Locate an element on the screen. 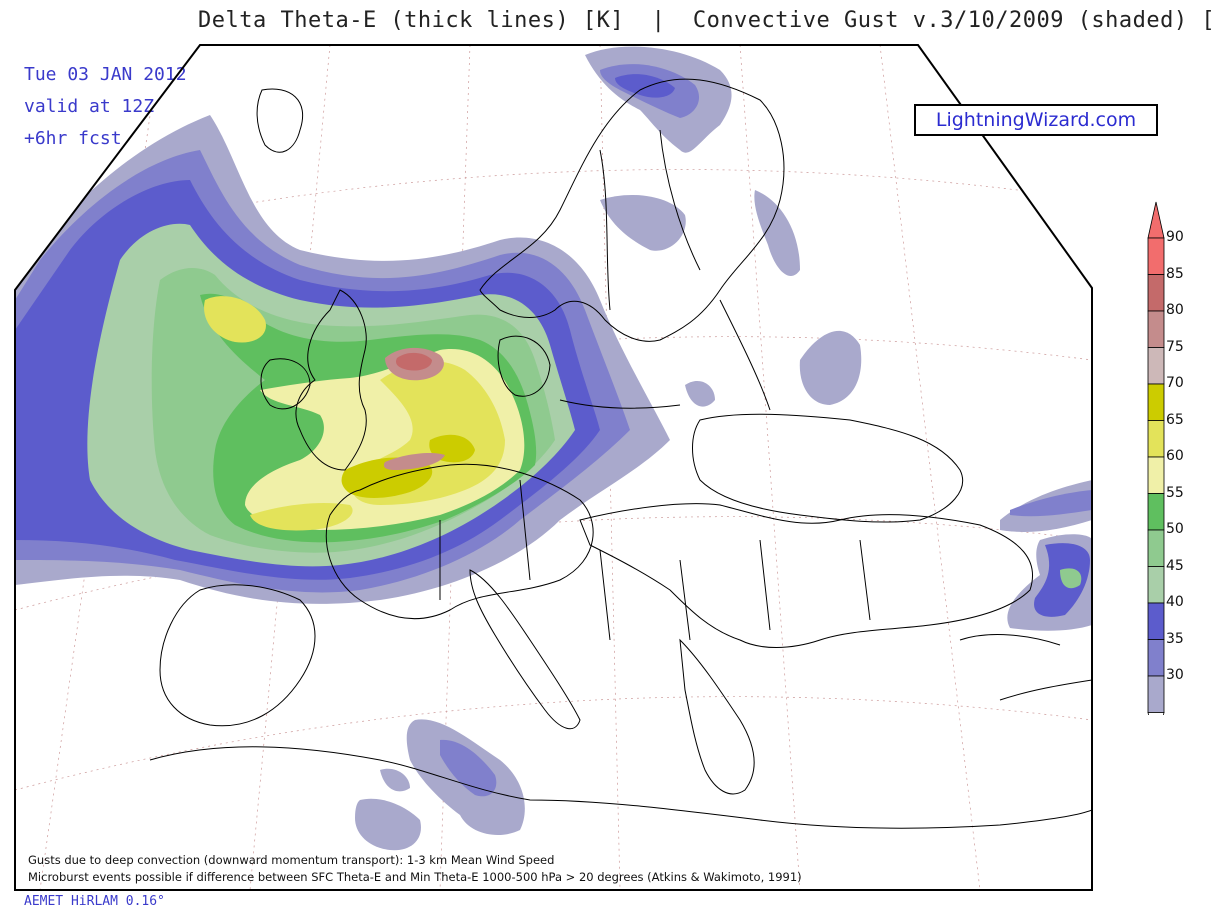 This screenshot has width=1216, height=912. gust-shading-south is located at coordinates (440, 785).